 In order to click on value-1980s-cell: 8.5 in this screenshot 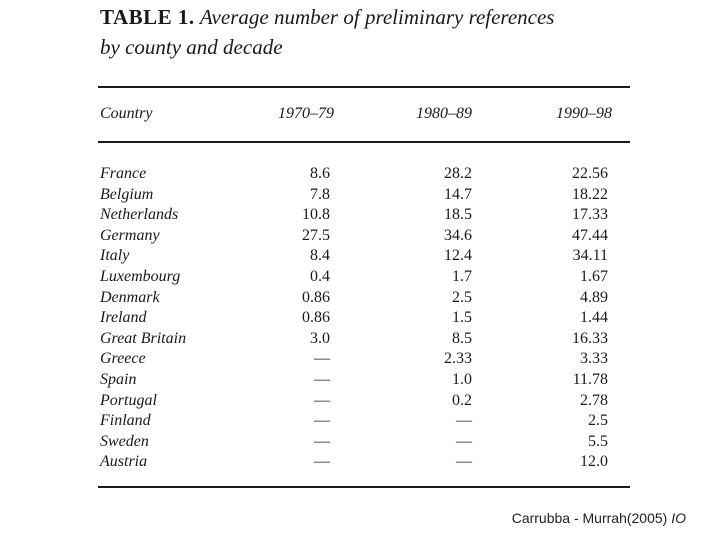, I will do `click(462, 338)`.